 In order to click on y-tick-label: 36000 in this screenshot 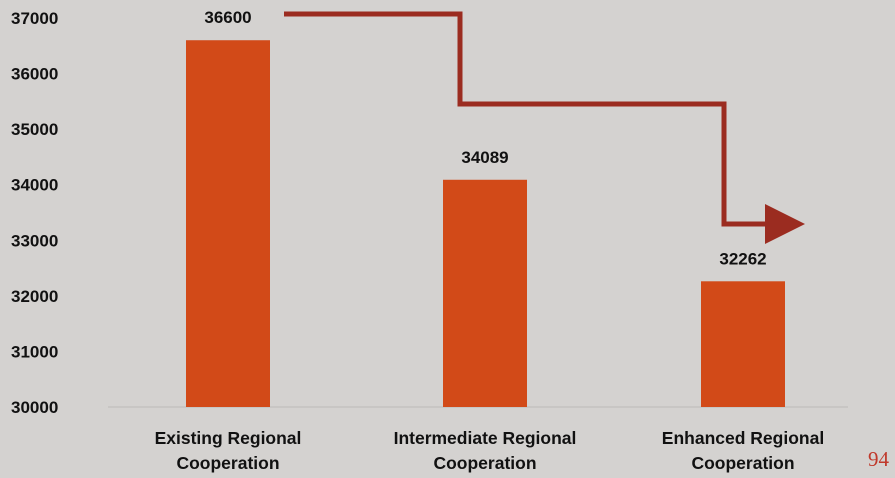, I will do `click(34, 74)`.